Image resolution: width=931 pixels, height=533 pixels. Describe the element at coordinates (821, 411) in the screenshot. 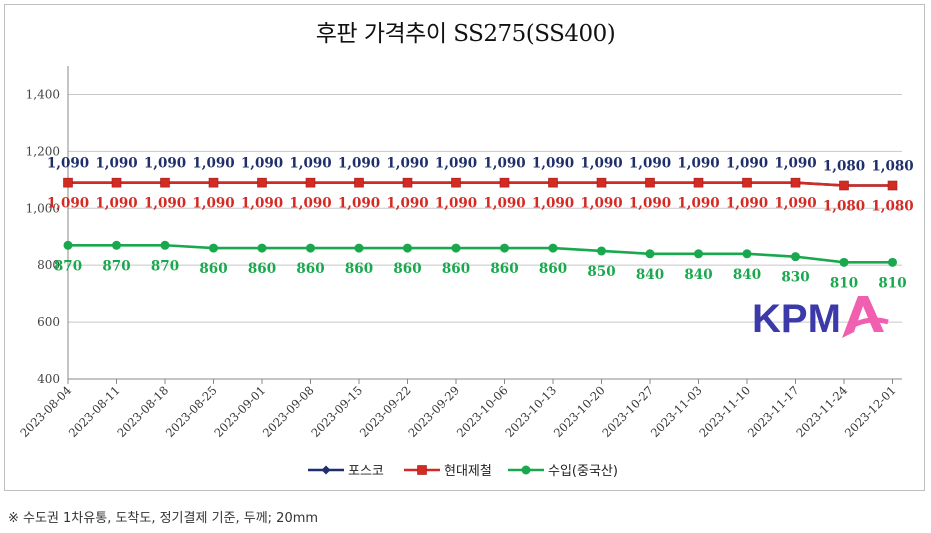

I see `x-tick-label: 2023-11-24` at that location.